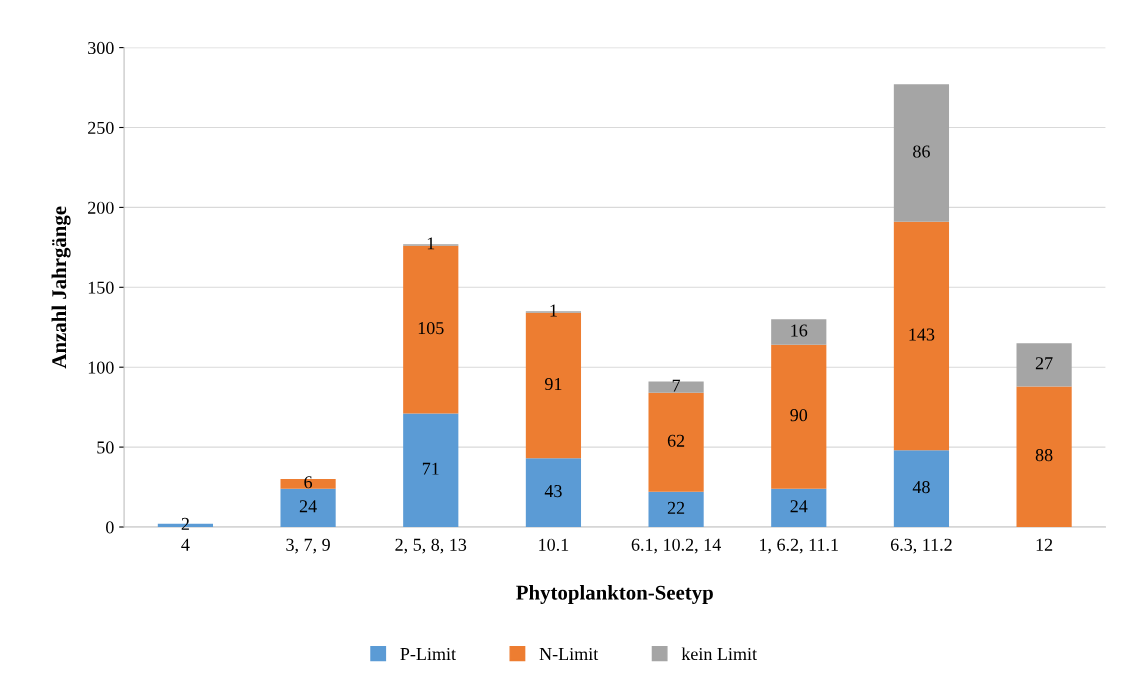 This screenshot has height=680, width=1128. I want to click on y-tick-label: 300, so click(101, 48).